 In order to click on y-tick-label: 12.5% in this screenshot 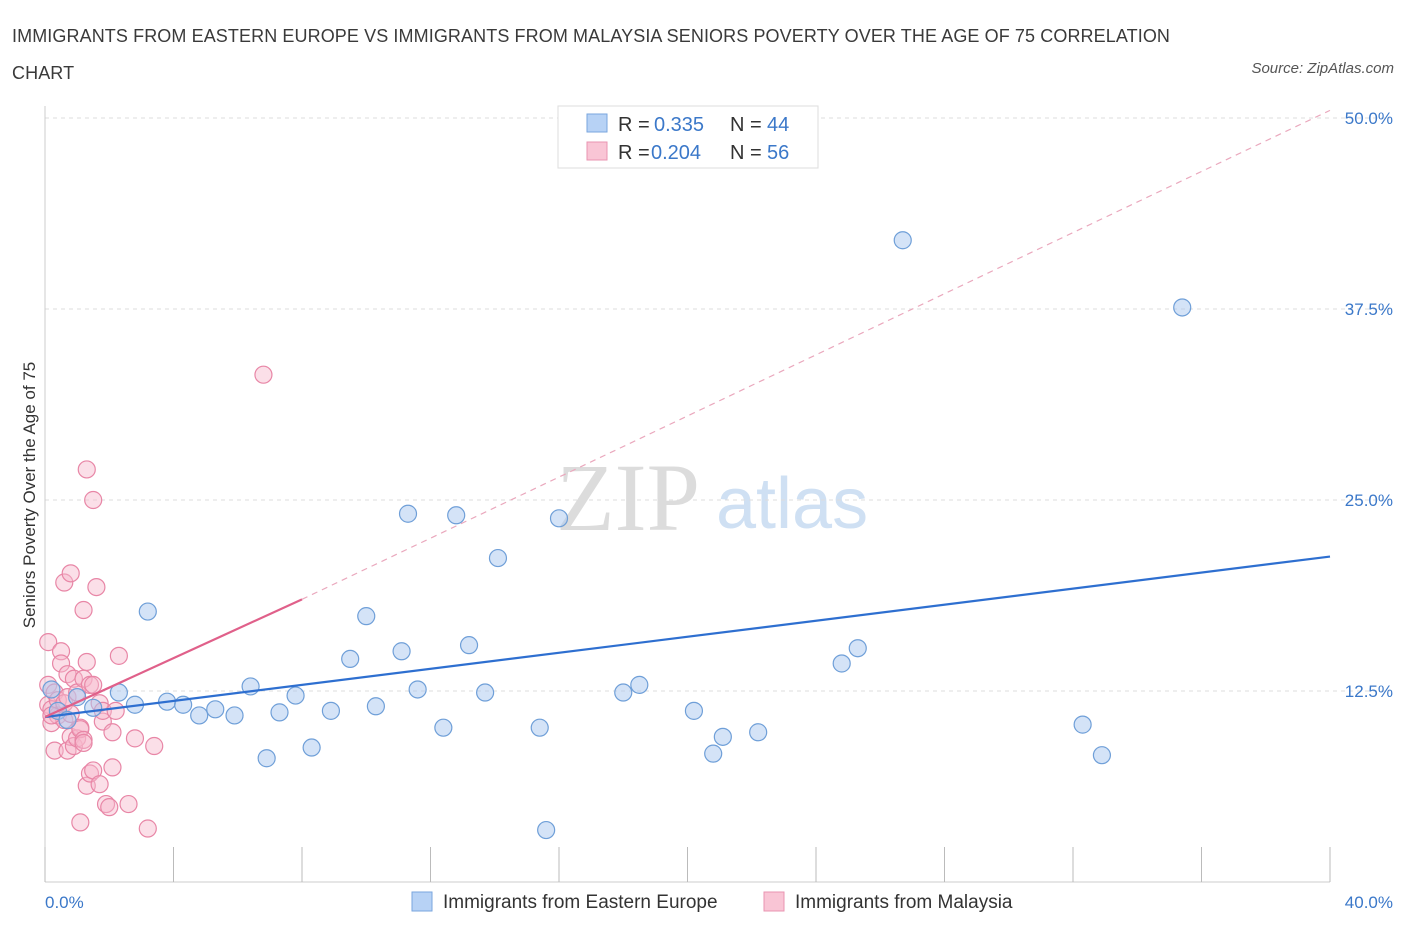, I will do `click(1369, 691)`.